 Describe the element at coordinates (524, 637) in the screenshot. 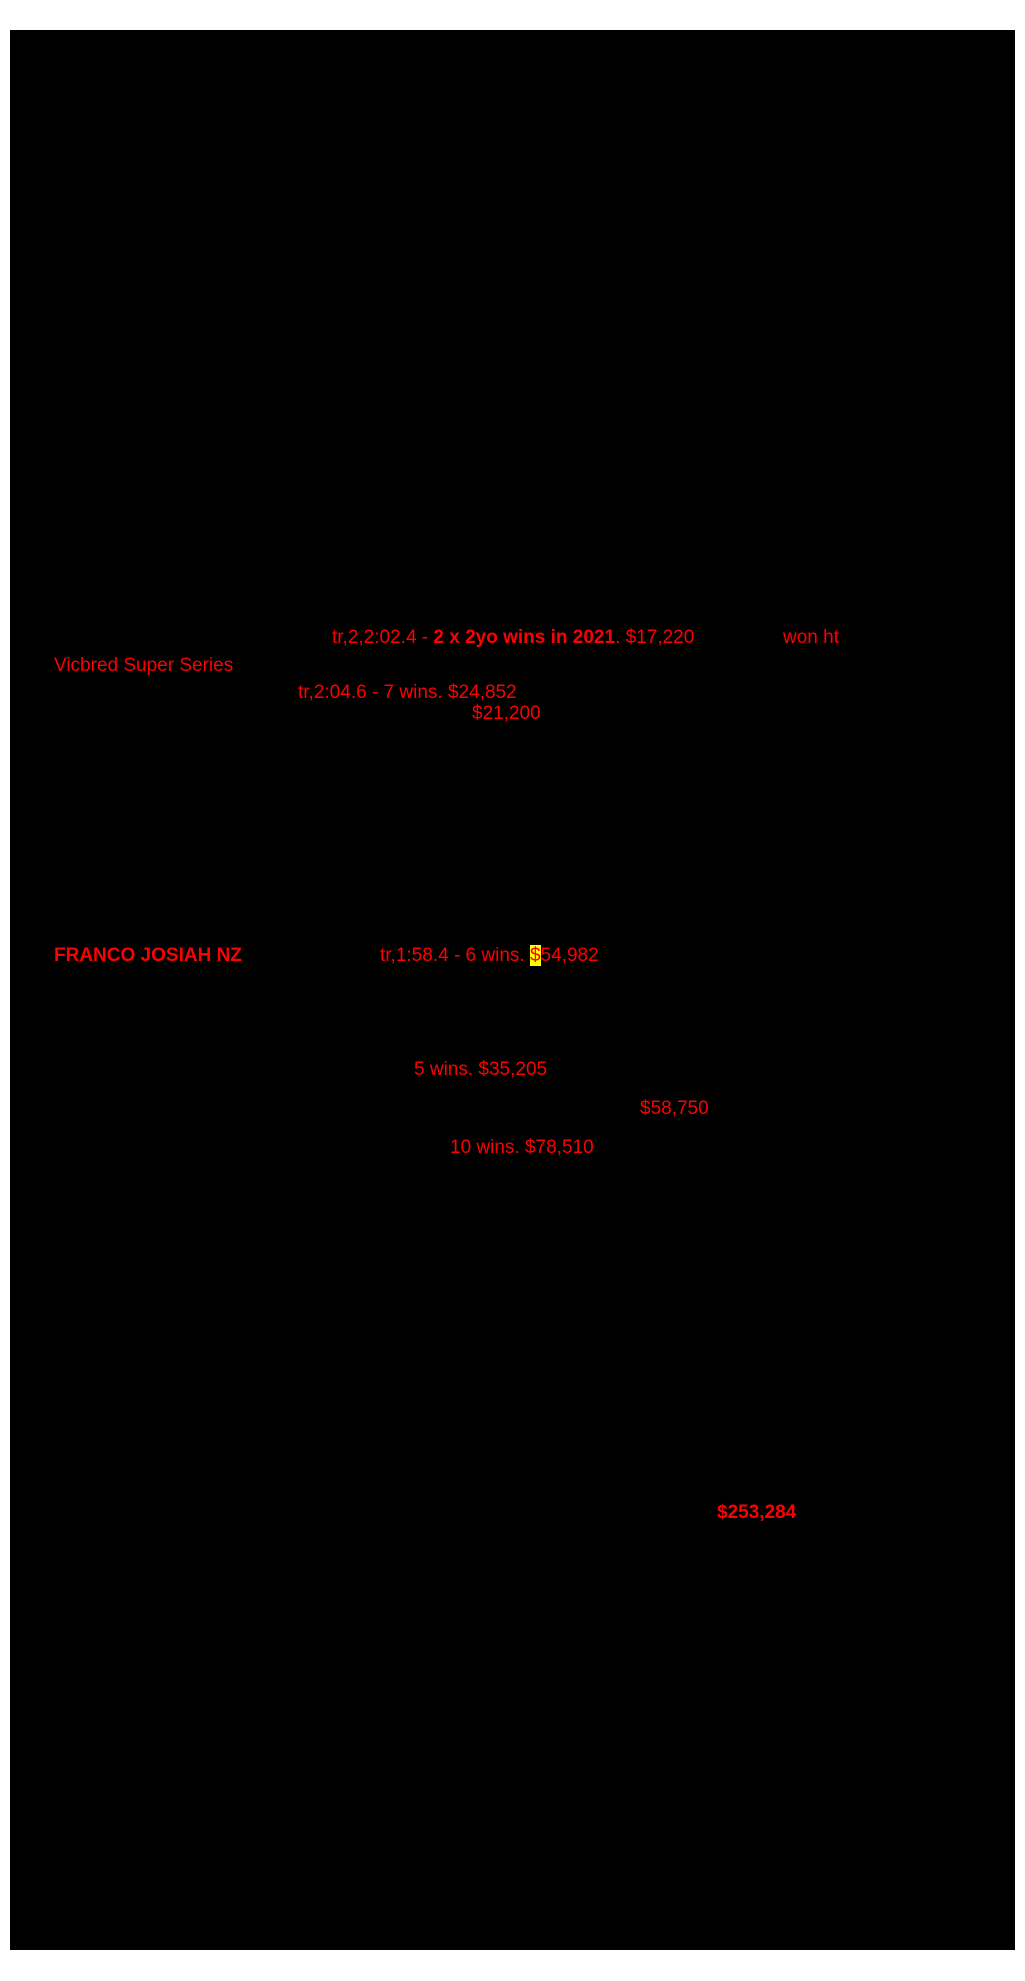

I see `race-record-2yo-bold: 2 x 2yo wins in 2021` at that location.